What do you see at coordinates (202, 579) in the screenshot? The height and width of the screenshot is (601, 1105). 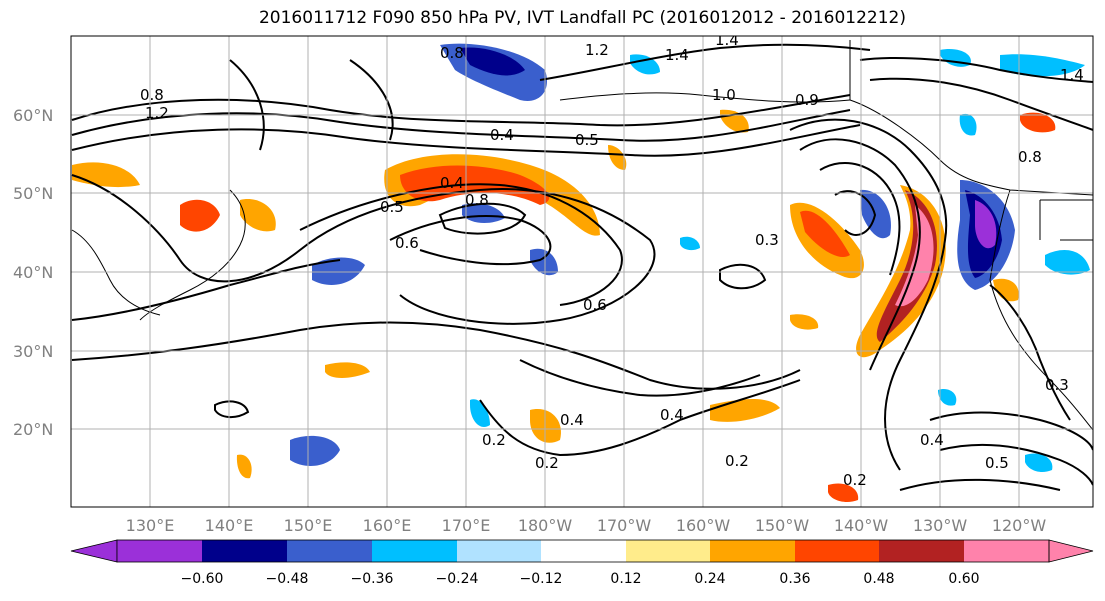 I see `colorbar-tick-label: −0.60` at bounding box center [202, 579].